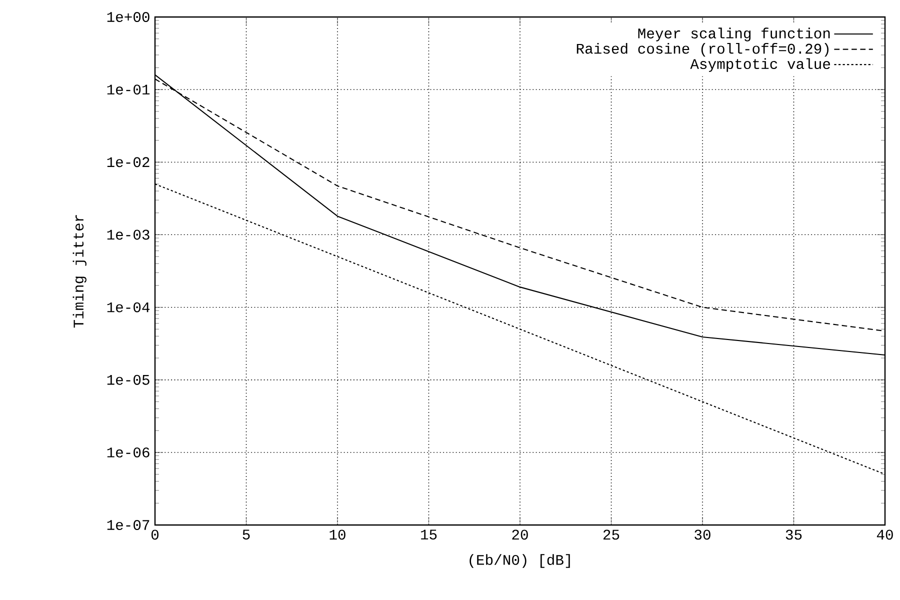  Describe the element at coordinates (128, 525) in the screenshot. I see `y-tick-label: 1e-07` at that location.